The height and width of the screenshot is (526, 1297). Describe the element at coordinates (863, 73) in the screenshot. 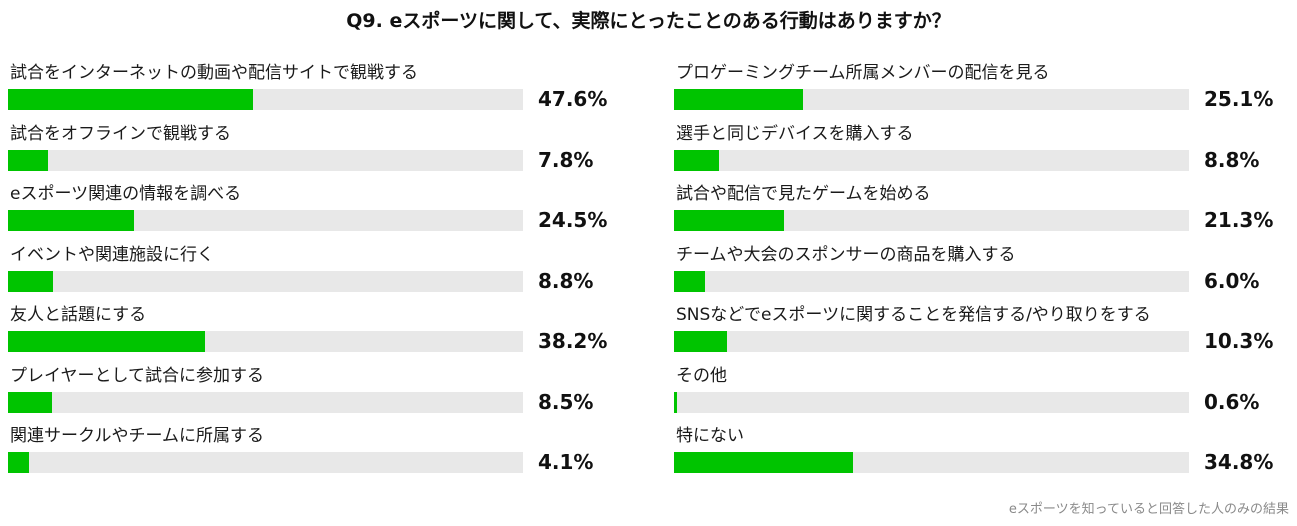

I see `bar-category-label: プロゲーミングチーム所属メンバーの配信を見る` at that location.